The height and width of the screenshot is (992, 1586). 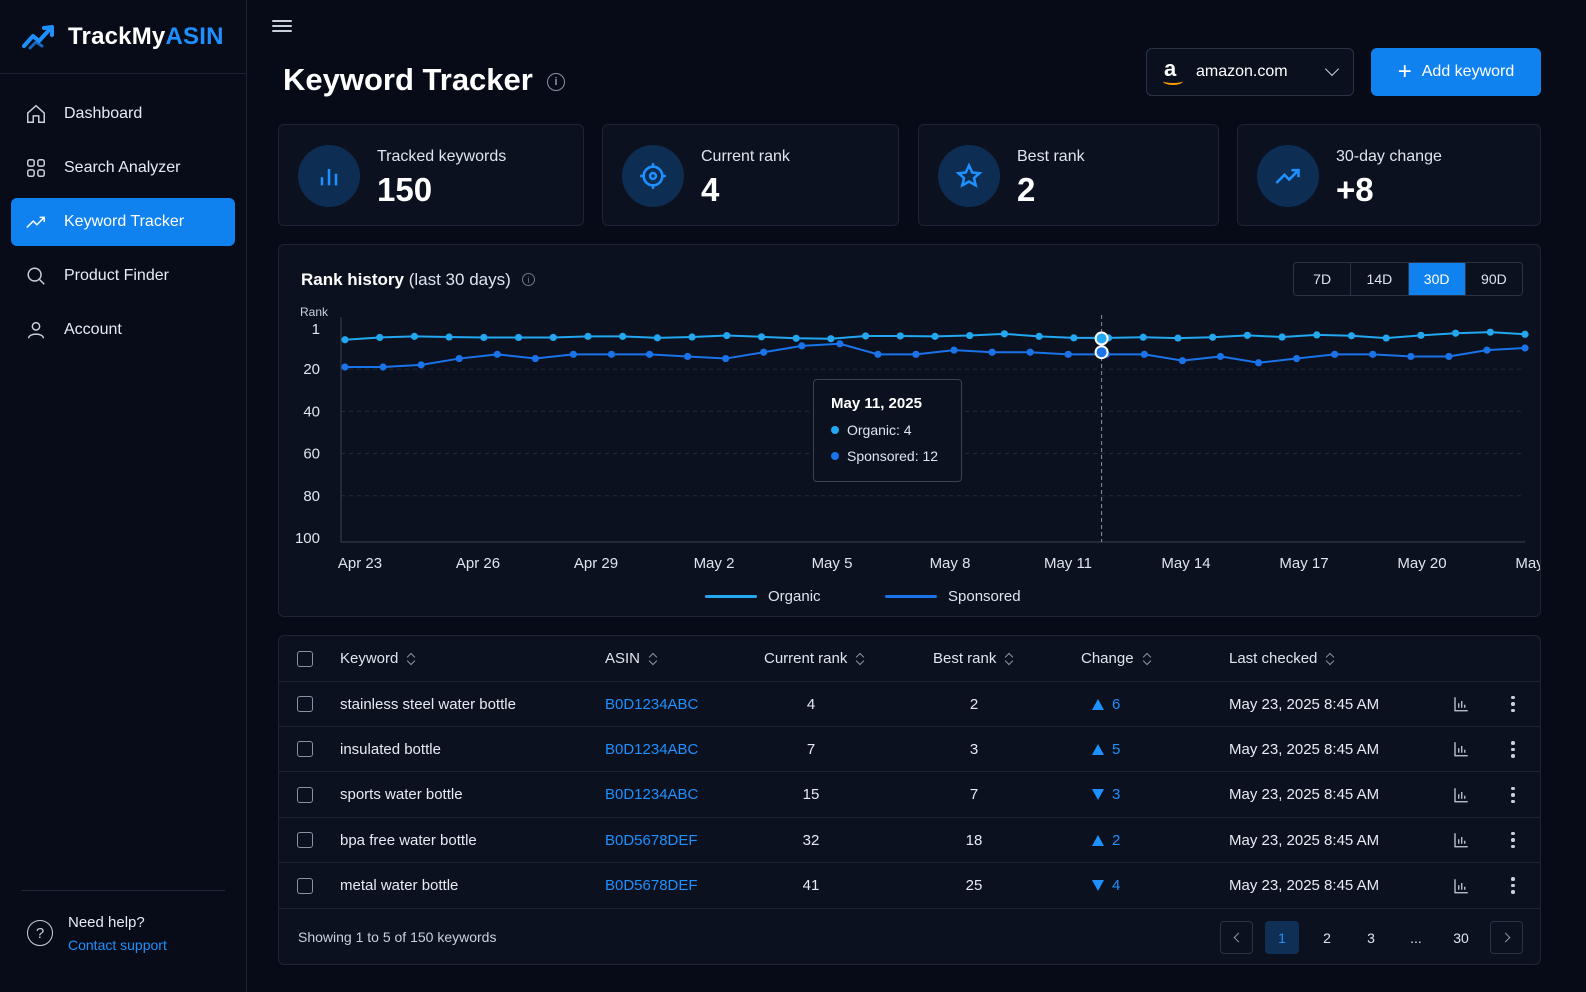 I want to click on hamburger-icon, so click(x=282, y=21).